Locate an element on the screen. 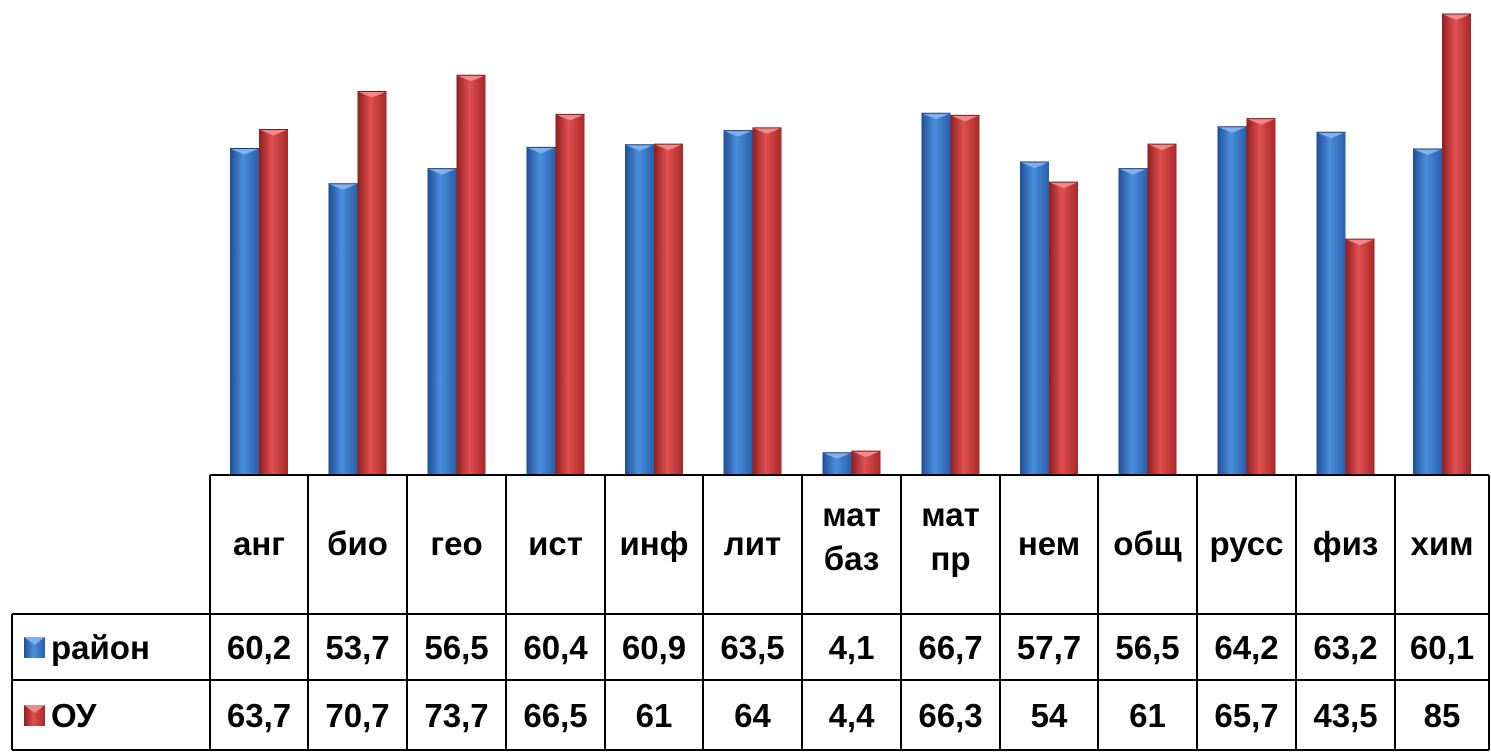 Image resolution: width=1491 pixels, height=755 pixels. category-label-5: лит is located at coordinates (752, 543).